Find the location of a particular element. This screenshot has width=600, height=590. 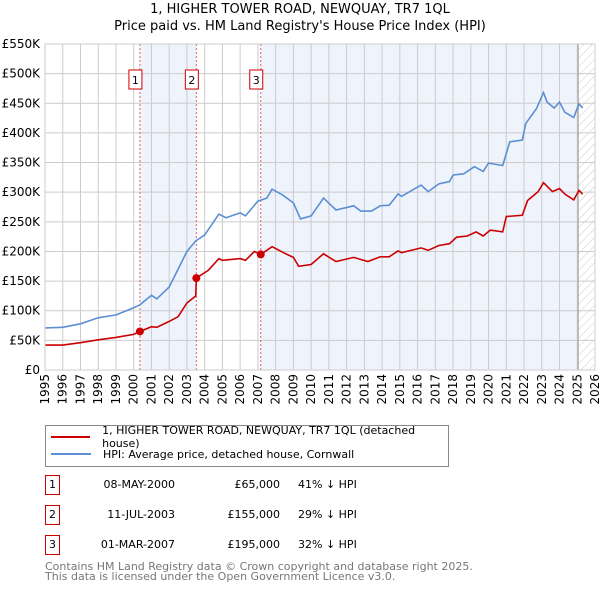

x-tick-label: 2009 is located at coordinates (293, 389).